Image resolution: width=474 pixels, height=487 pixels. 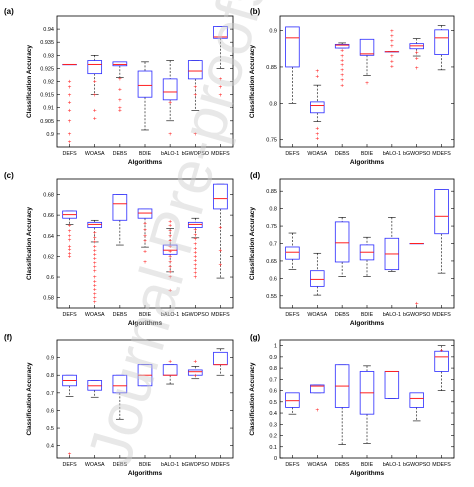 What do you see at coordinates (255, 337) in the screenshot?
I see `panel-label: (g)` at bounding box center [255, 337].